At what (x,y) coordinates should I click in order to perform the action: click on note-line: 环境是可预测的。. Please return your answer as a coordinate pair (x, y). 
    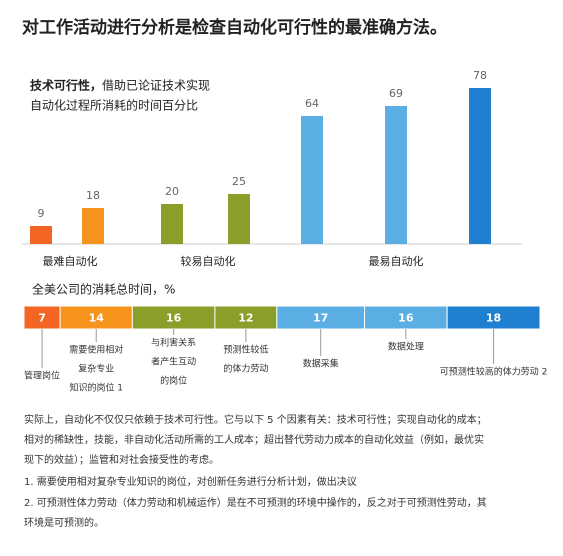
    Looking at the image, I should click on (64, 522).